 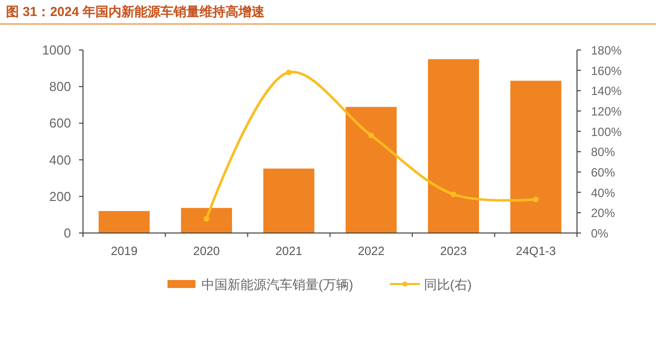 I want to click on y2-tick-label: 120%, so click(x=606, y=111).